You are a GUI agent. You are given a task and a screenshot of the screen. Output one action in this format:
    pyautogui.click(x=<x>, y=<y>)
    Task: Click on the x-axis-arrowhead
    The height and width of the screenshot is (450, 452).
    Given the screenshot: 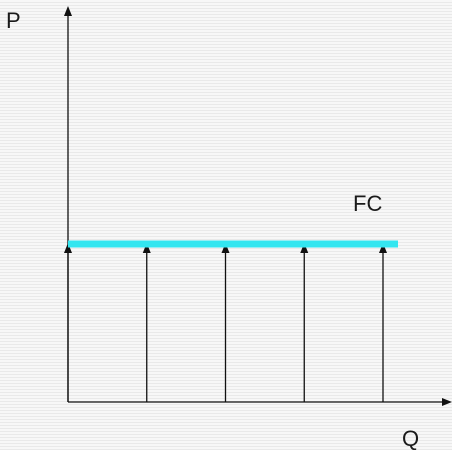 What is the action you would take?
    pyautogui.click(x=447, y=402)
    